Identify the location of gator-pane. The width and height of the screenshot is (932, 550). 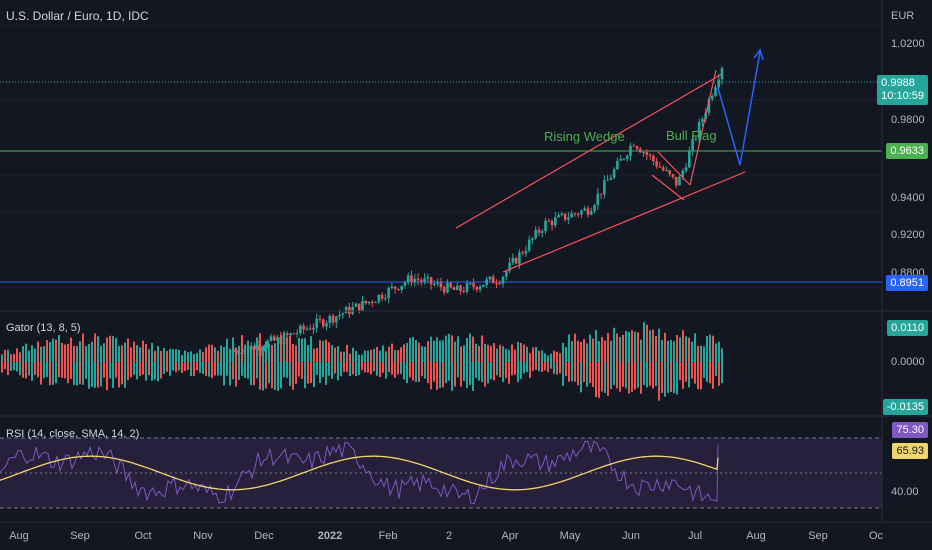
(362, 361).